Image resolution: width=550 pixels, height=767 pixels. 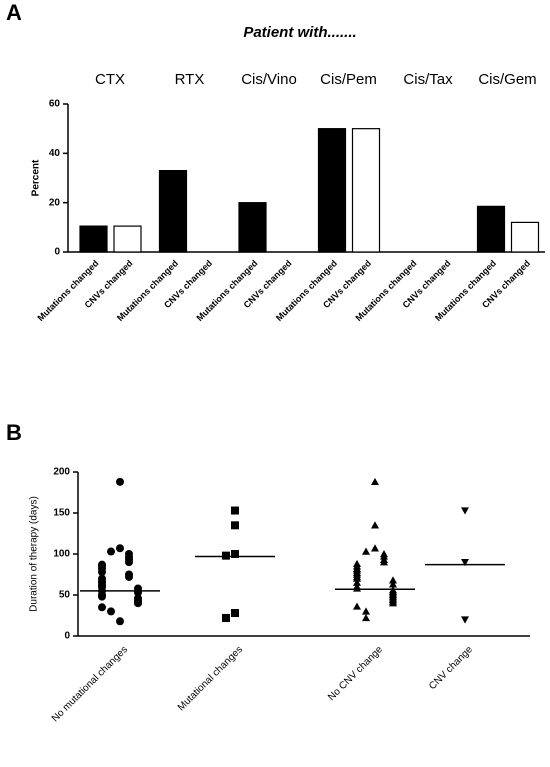 What do you see at coordinates (14, 432) in the screenshot?
I see `panel-label: B` at bounding box center [14, 432].